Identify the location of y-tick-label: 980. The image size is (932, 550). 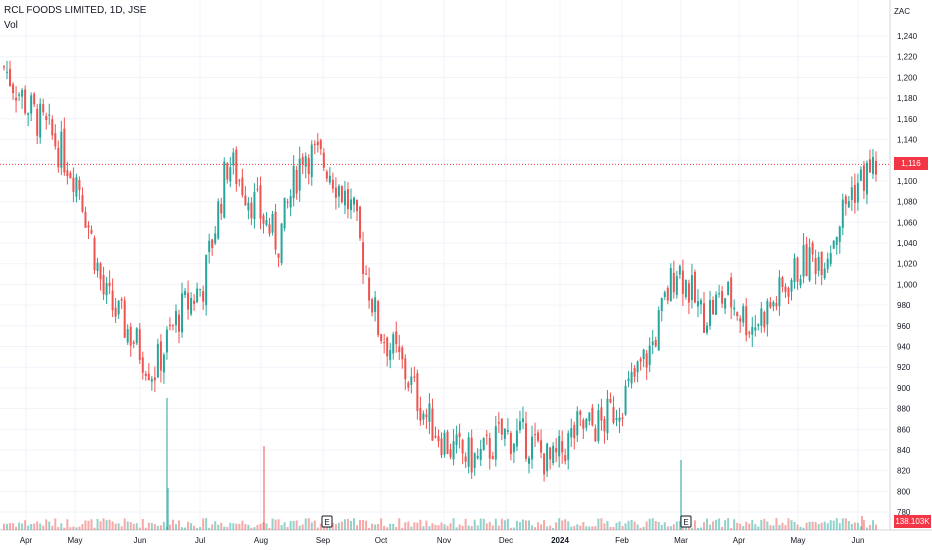
(904, 305).